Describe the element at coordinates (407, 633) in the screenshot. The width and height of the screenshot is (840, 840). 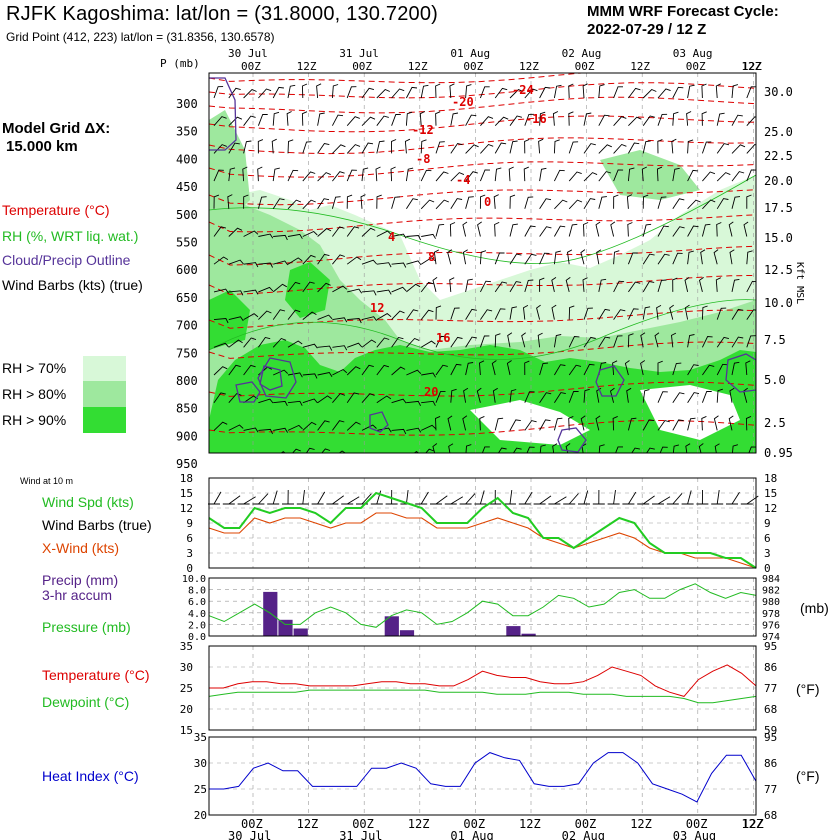
I see `precip-bar` at that location.